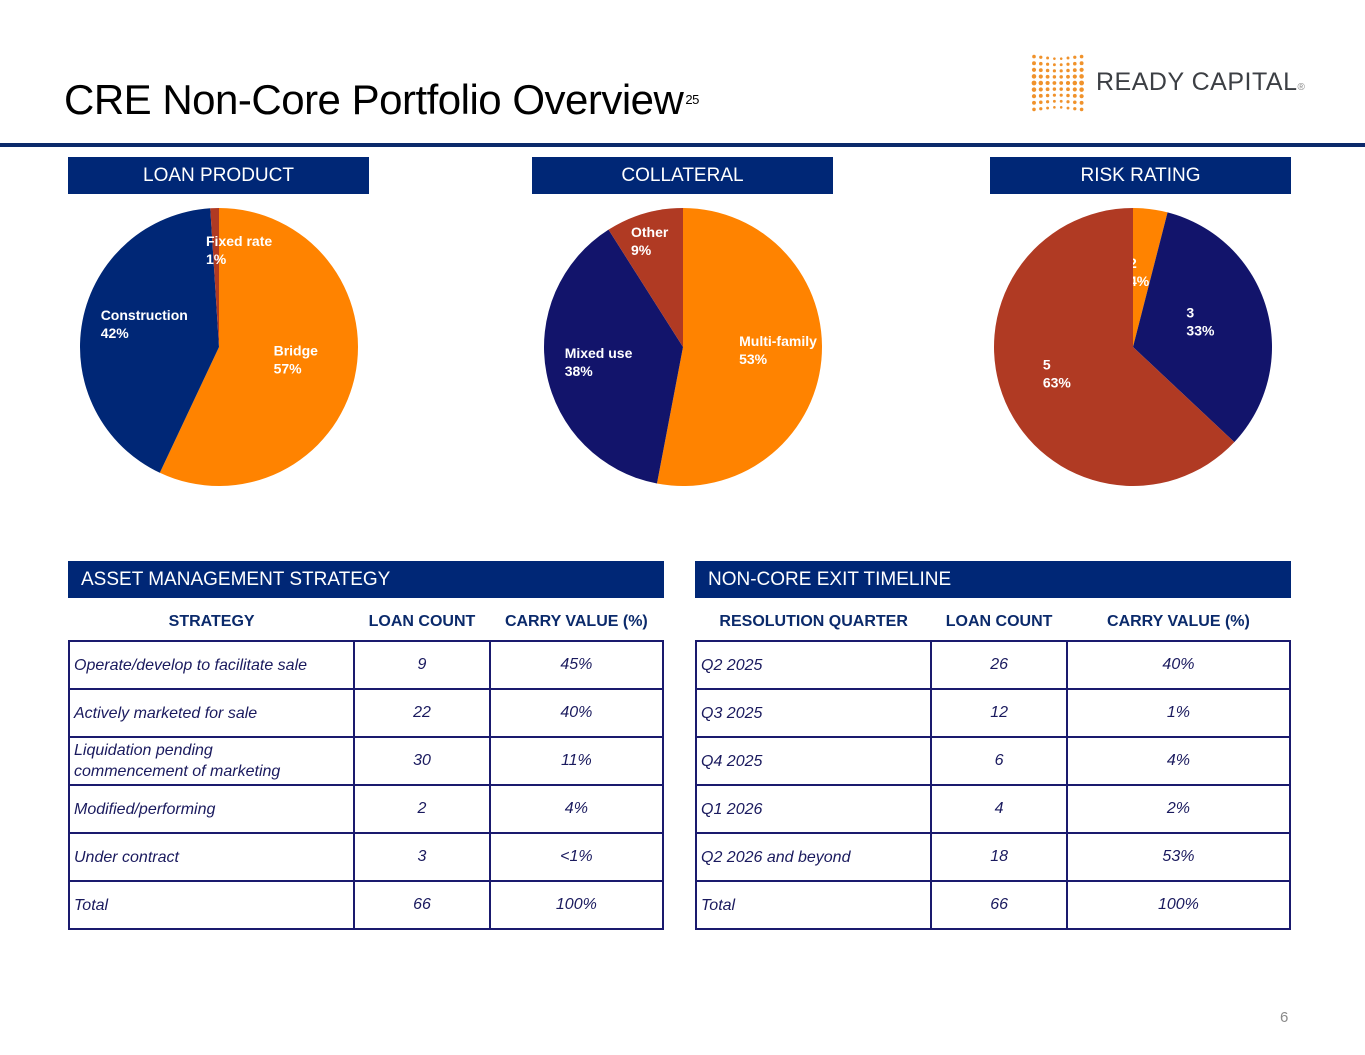 The height and width of the screenshot is (1055, 1365). What do you see at coordinates (999, 621) in the screenshot?
I see `column-header: LOAN COUNT` at bounding box center [999, 621].